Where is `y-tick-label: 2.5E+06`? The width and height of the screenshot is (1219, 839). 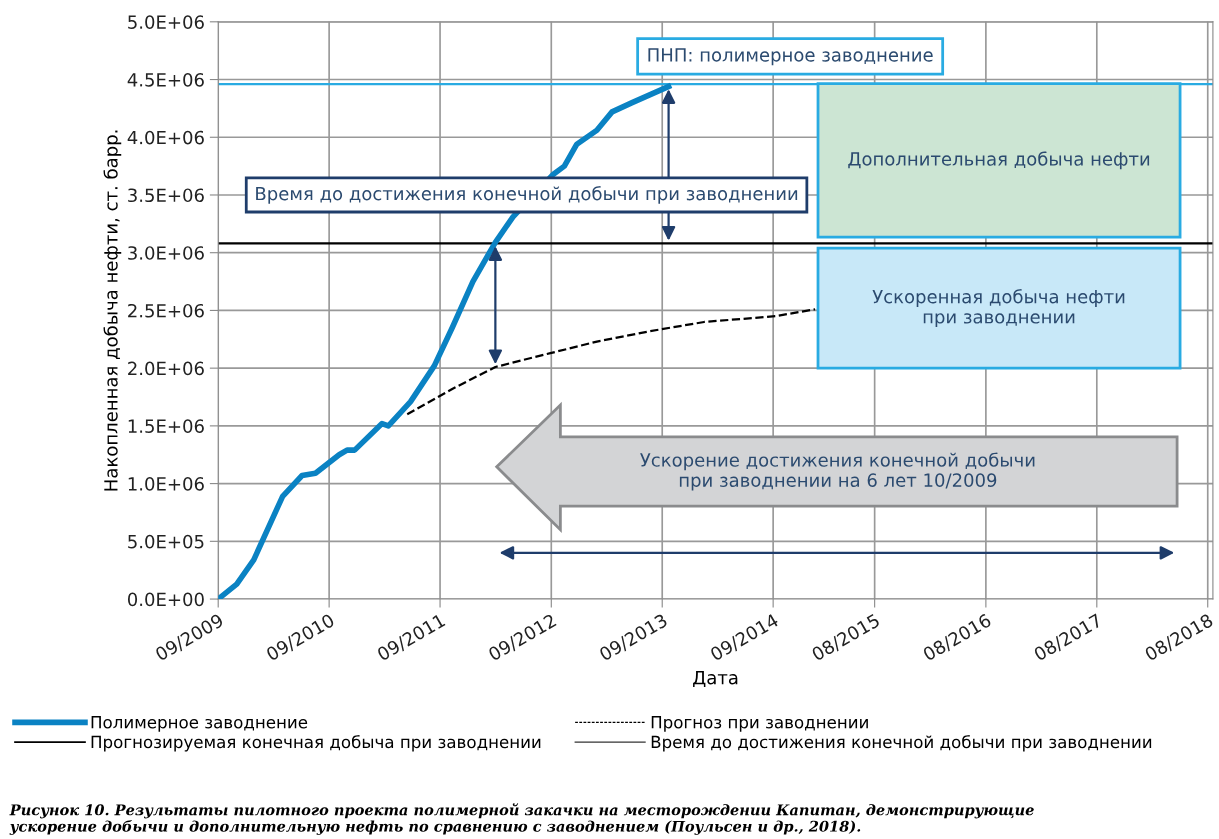 y-tick-label: 2.5E+06 is located at coordinates (166, 310).